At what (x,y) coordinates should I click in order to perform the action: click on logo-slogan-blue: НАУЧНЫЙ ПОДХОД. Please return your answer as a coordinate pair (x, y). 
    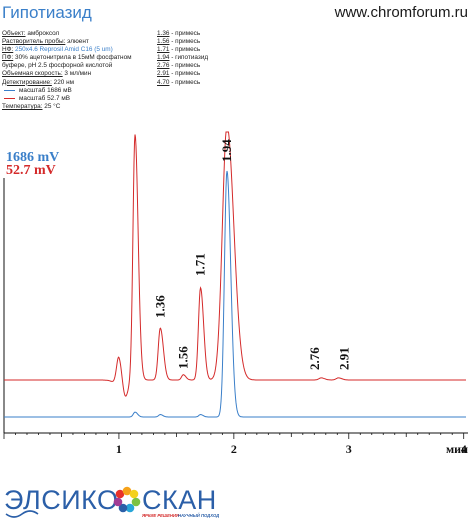
    Looking at the image, I should click on (198, 515).